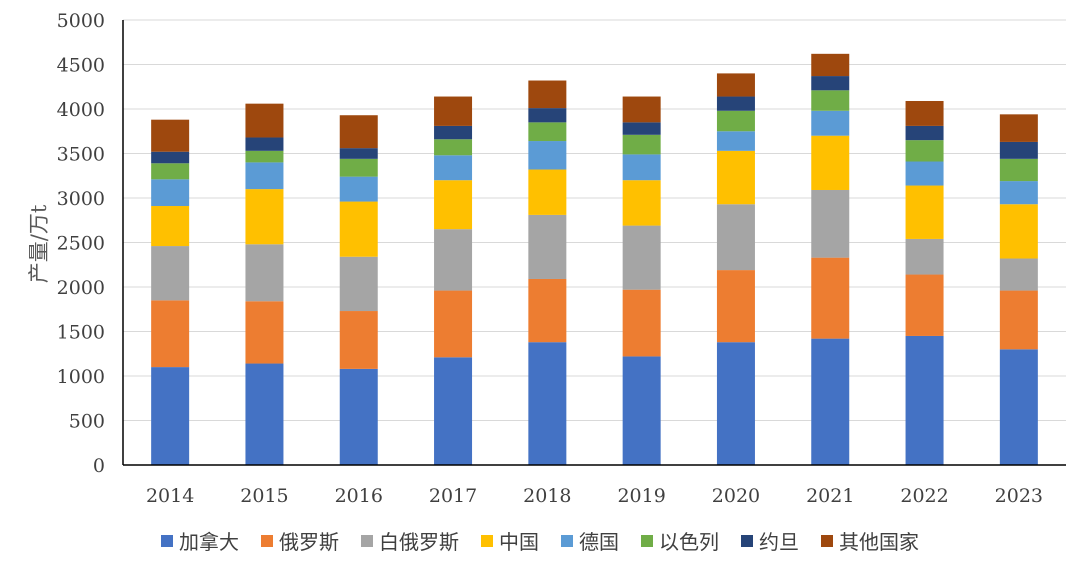  I want to click on legend-label: 德国, so click(599, 542).